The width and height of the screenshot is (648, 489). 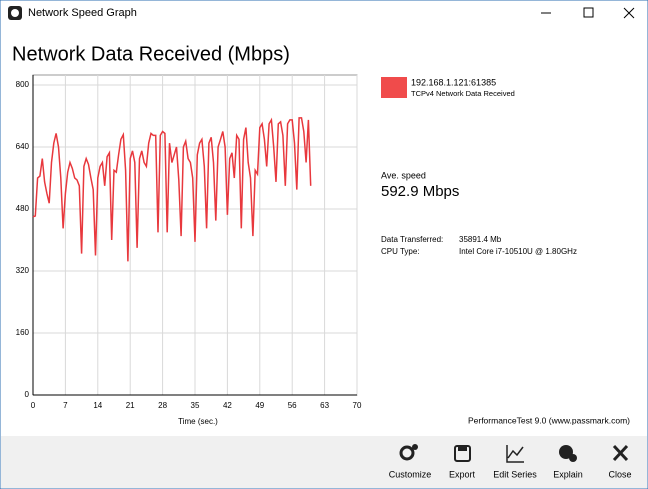 I want to click on window-close-button, so click(x=629, y=13).